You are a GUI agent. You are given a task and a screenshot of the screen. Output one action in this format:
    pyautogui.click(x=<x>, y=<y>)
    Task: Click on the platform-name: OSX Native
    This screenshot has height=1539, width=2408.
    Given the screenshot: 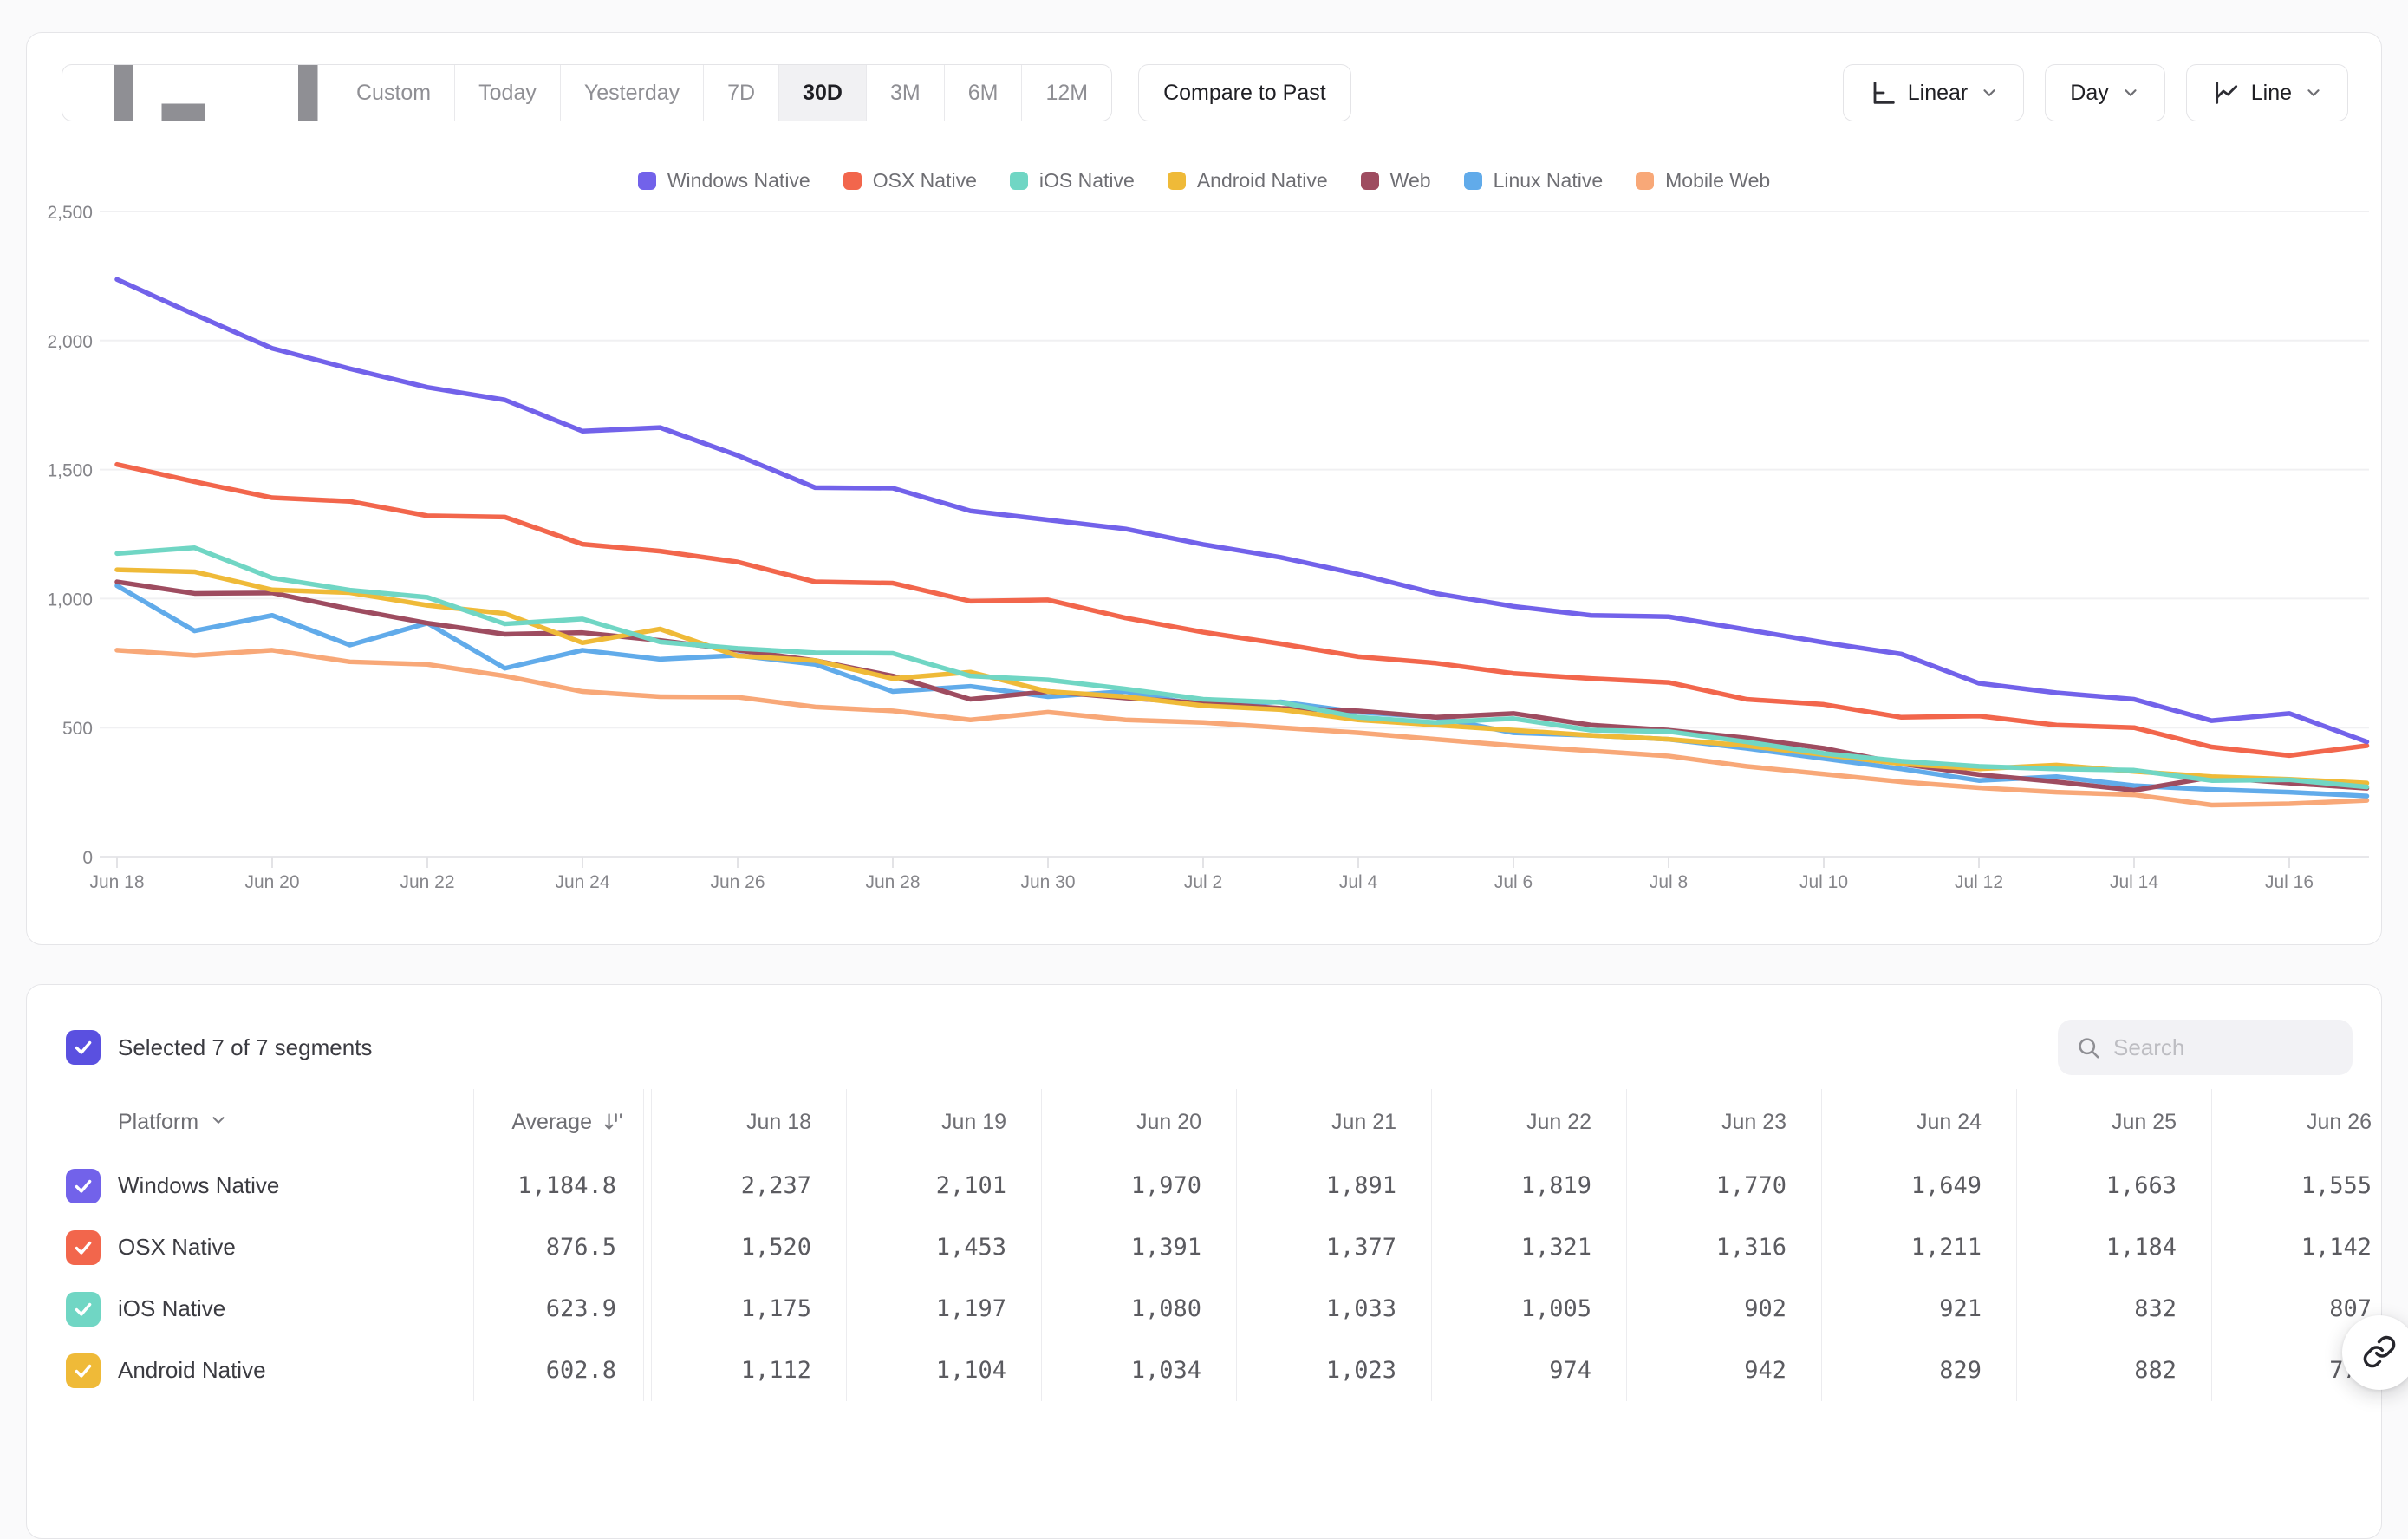 What is the action you would take?
    pyautogui.click(x=177, y=1247)
    